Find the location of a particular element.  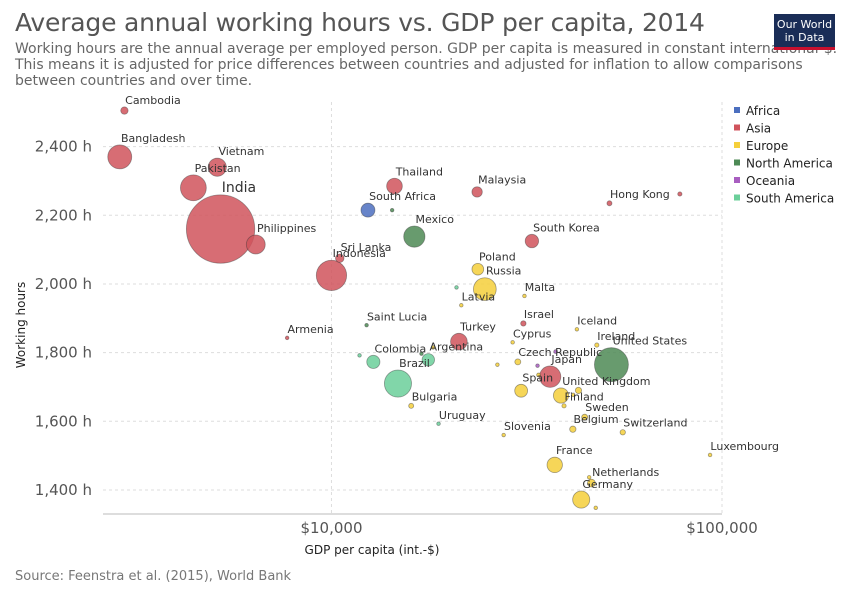

legend-entry: South America is located at coordinates (790, 199).